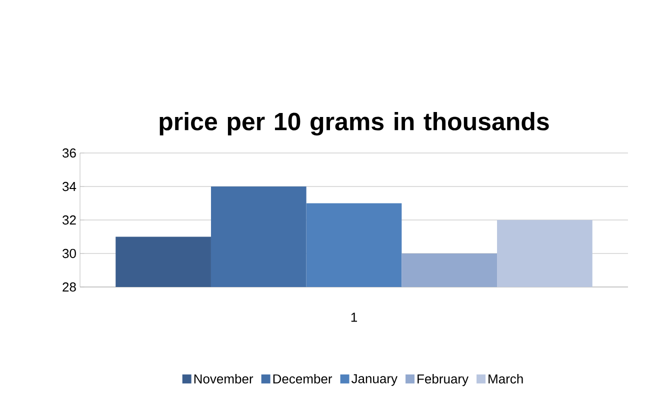 The image size is (654, 410). What do you see at coordinates (224, 379) in the screenshot?
I see `legend-label: November` at bounding box center [224, 379].